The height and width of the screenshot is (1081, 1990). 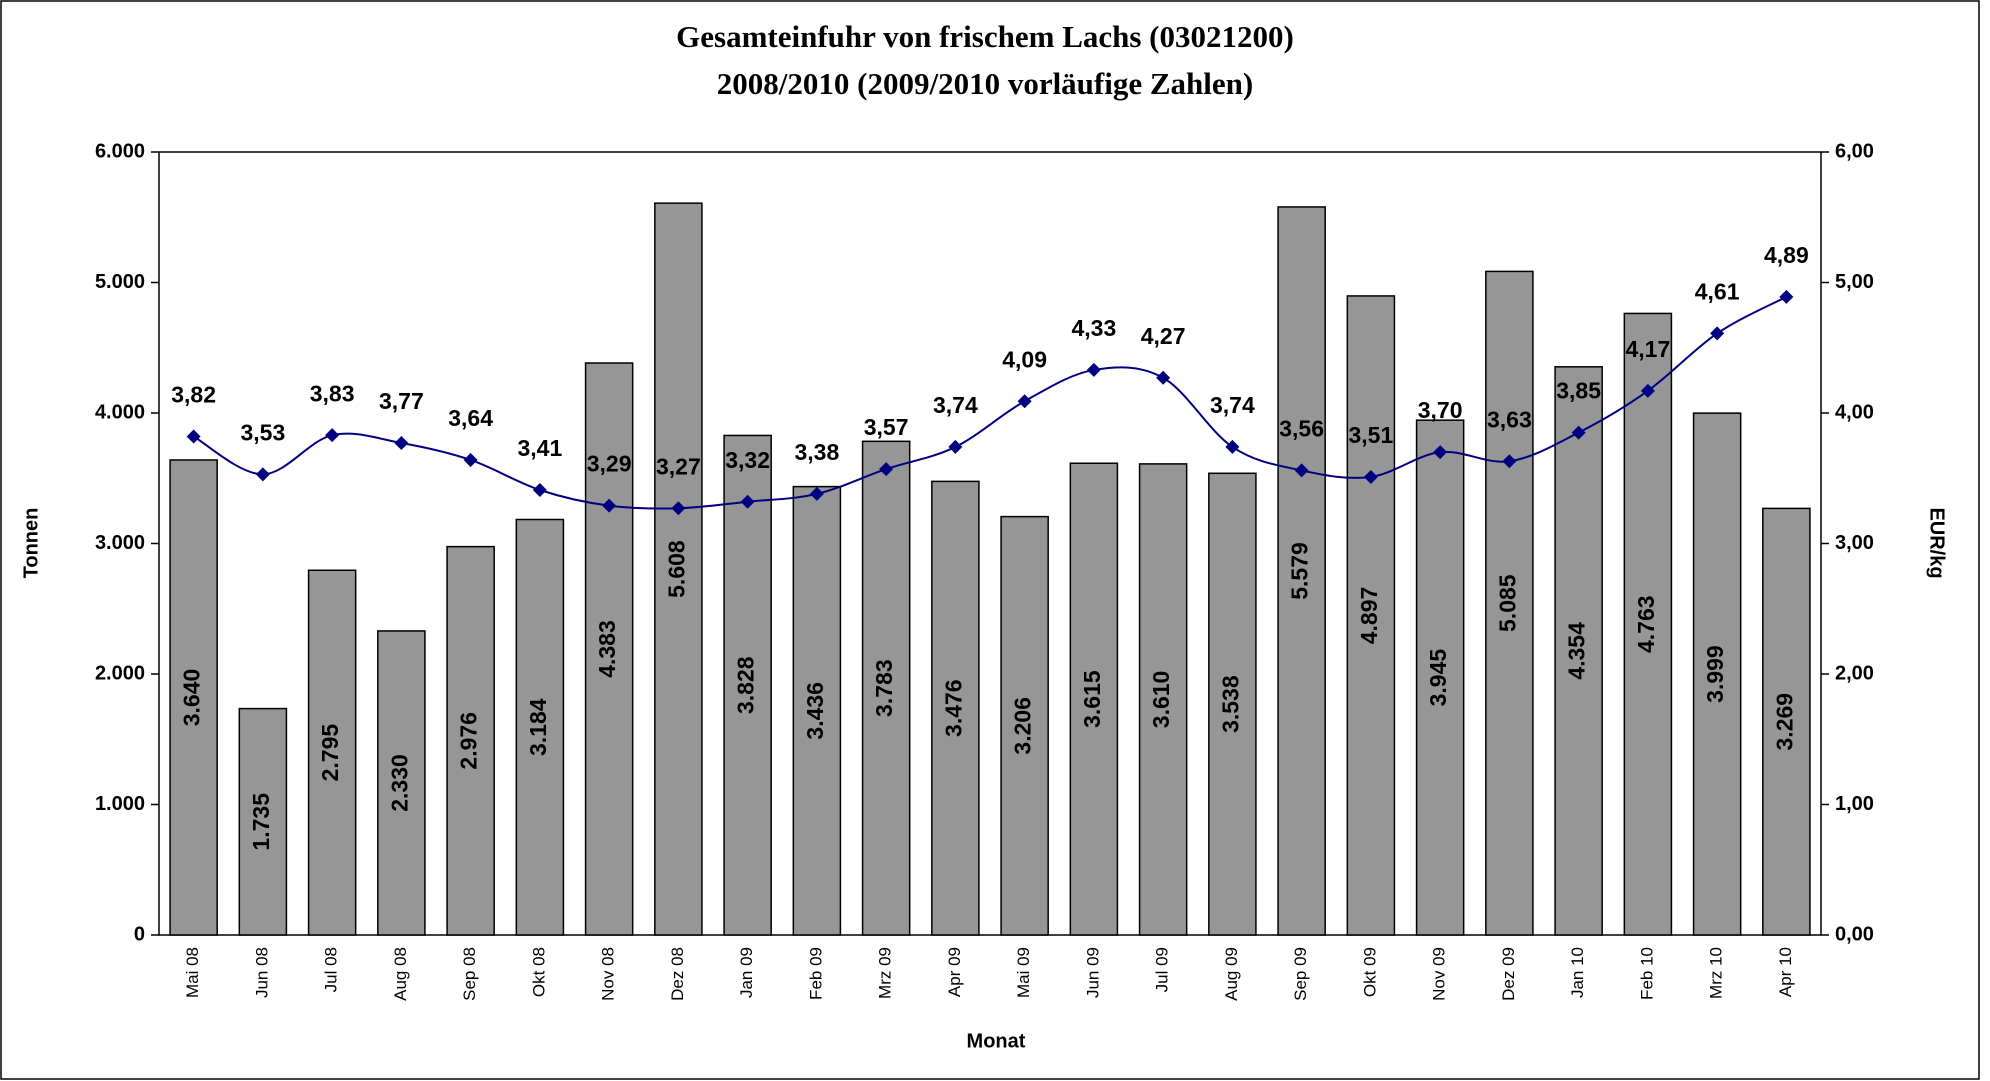 I want to click on y2-tick-label: 1,00, so click(x=1854, y=804).